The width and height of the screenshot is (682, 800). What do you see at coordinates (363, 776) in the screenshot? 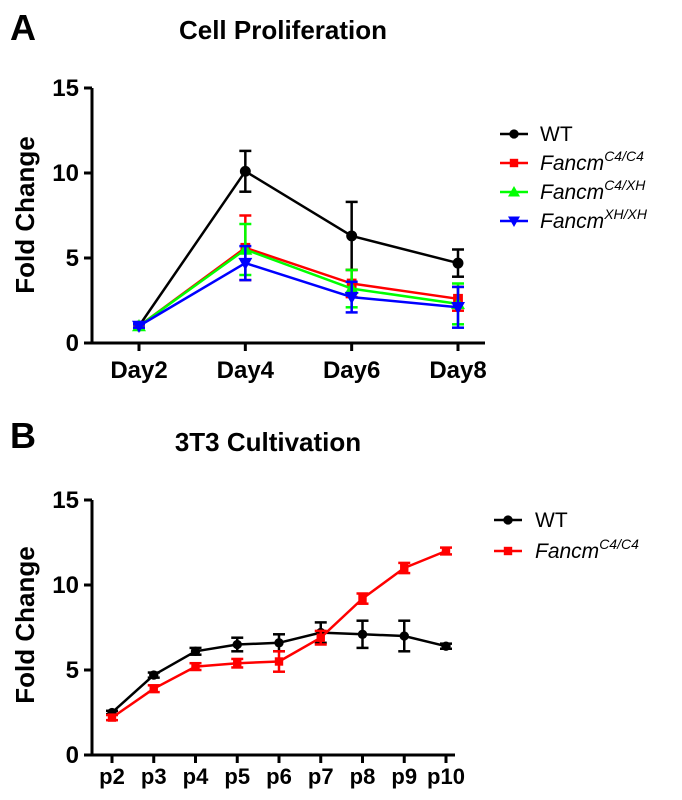
I see `x-tick-label: p8` at bounding box center [363, 776].